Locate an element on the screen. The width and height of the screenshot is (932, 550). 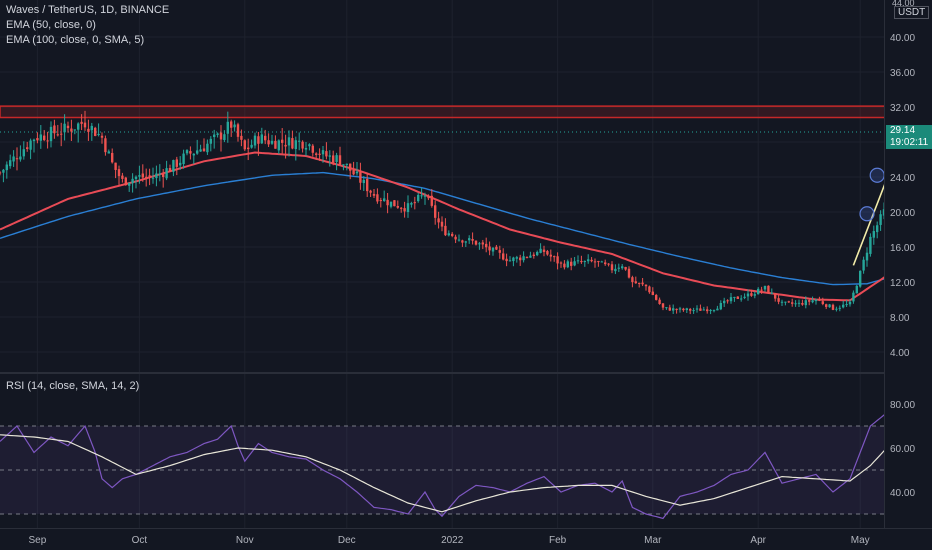
time-tick-label: 2022 is located at coordinates (452, 540).